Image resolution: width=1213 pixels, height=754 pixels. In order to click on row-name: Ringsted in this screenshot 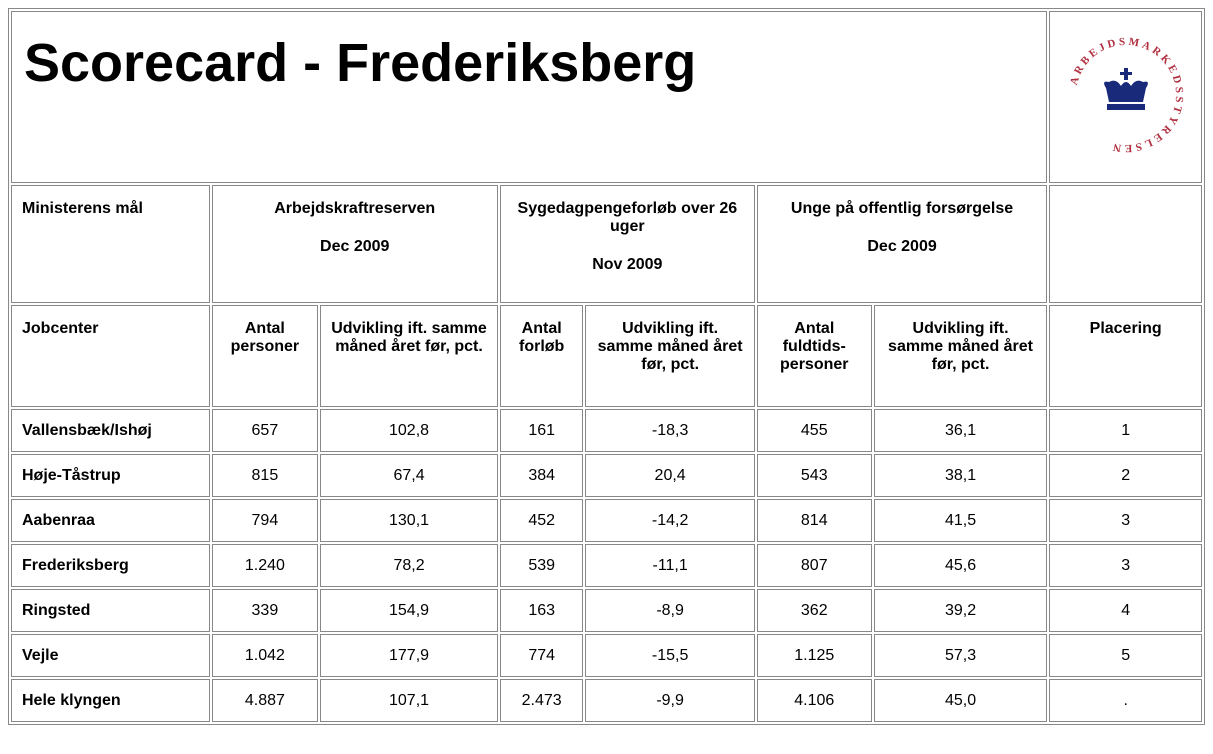, I will do `click(110, 610)`.